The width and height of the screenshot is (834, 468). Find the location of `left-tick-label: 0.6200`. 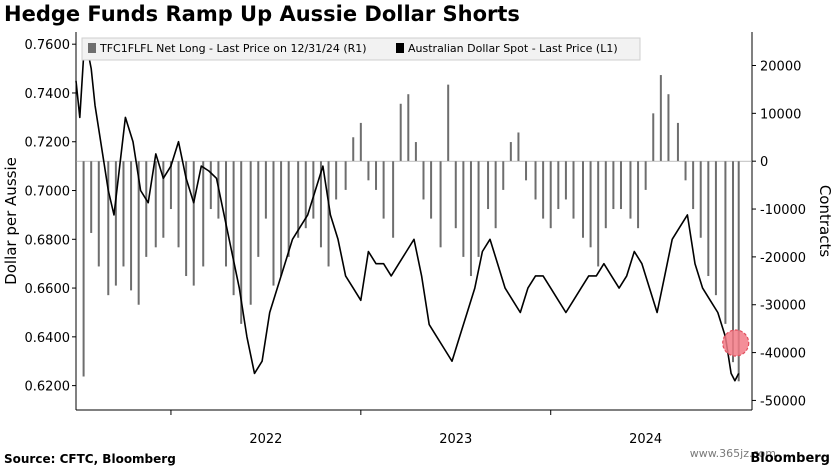

left-tick-label: 0.6200 is located at coordinates (48, 387).